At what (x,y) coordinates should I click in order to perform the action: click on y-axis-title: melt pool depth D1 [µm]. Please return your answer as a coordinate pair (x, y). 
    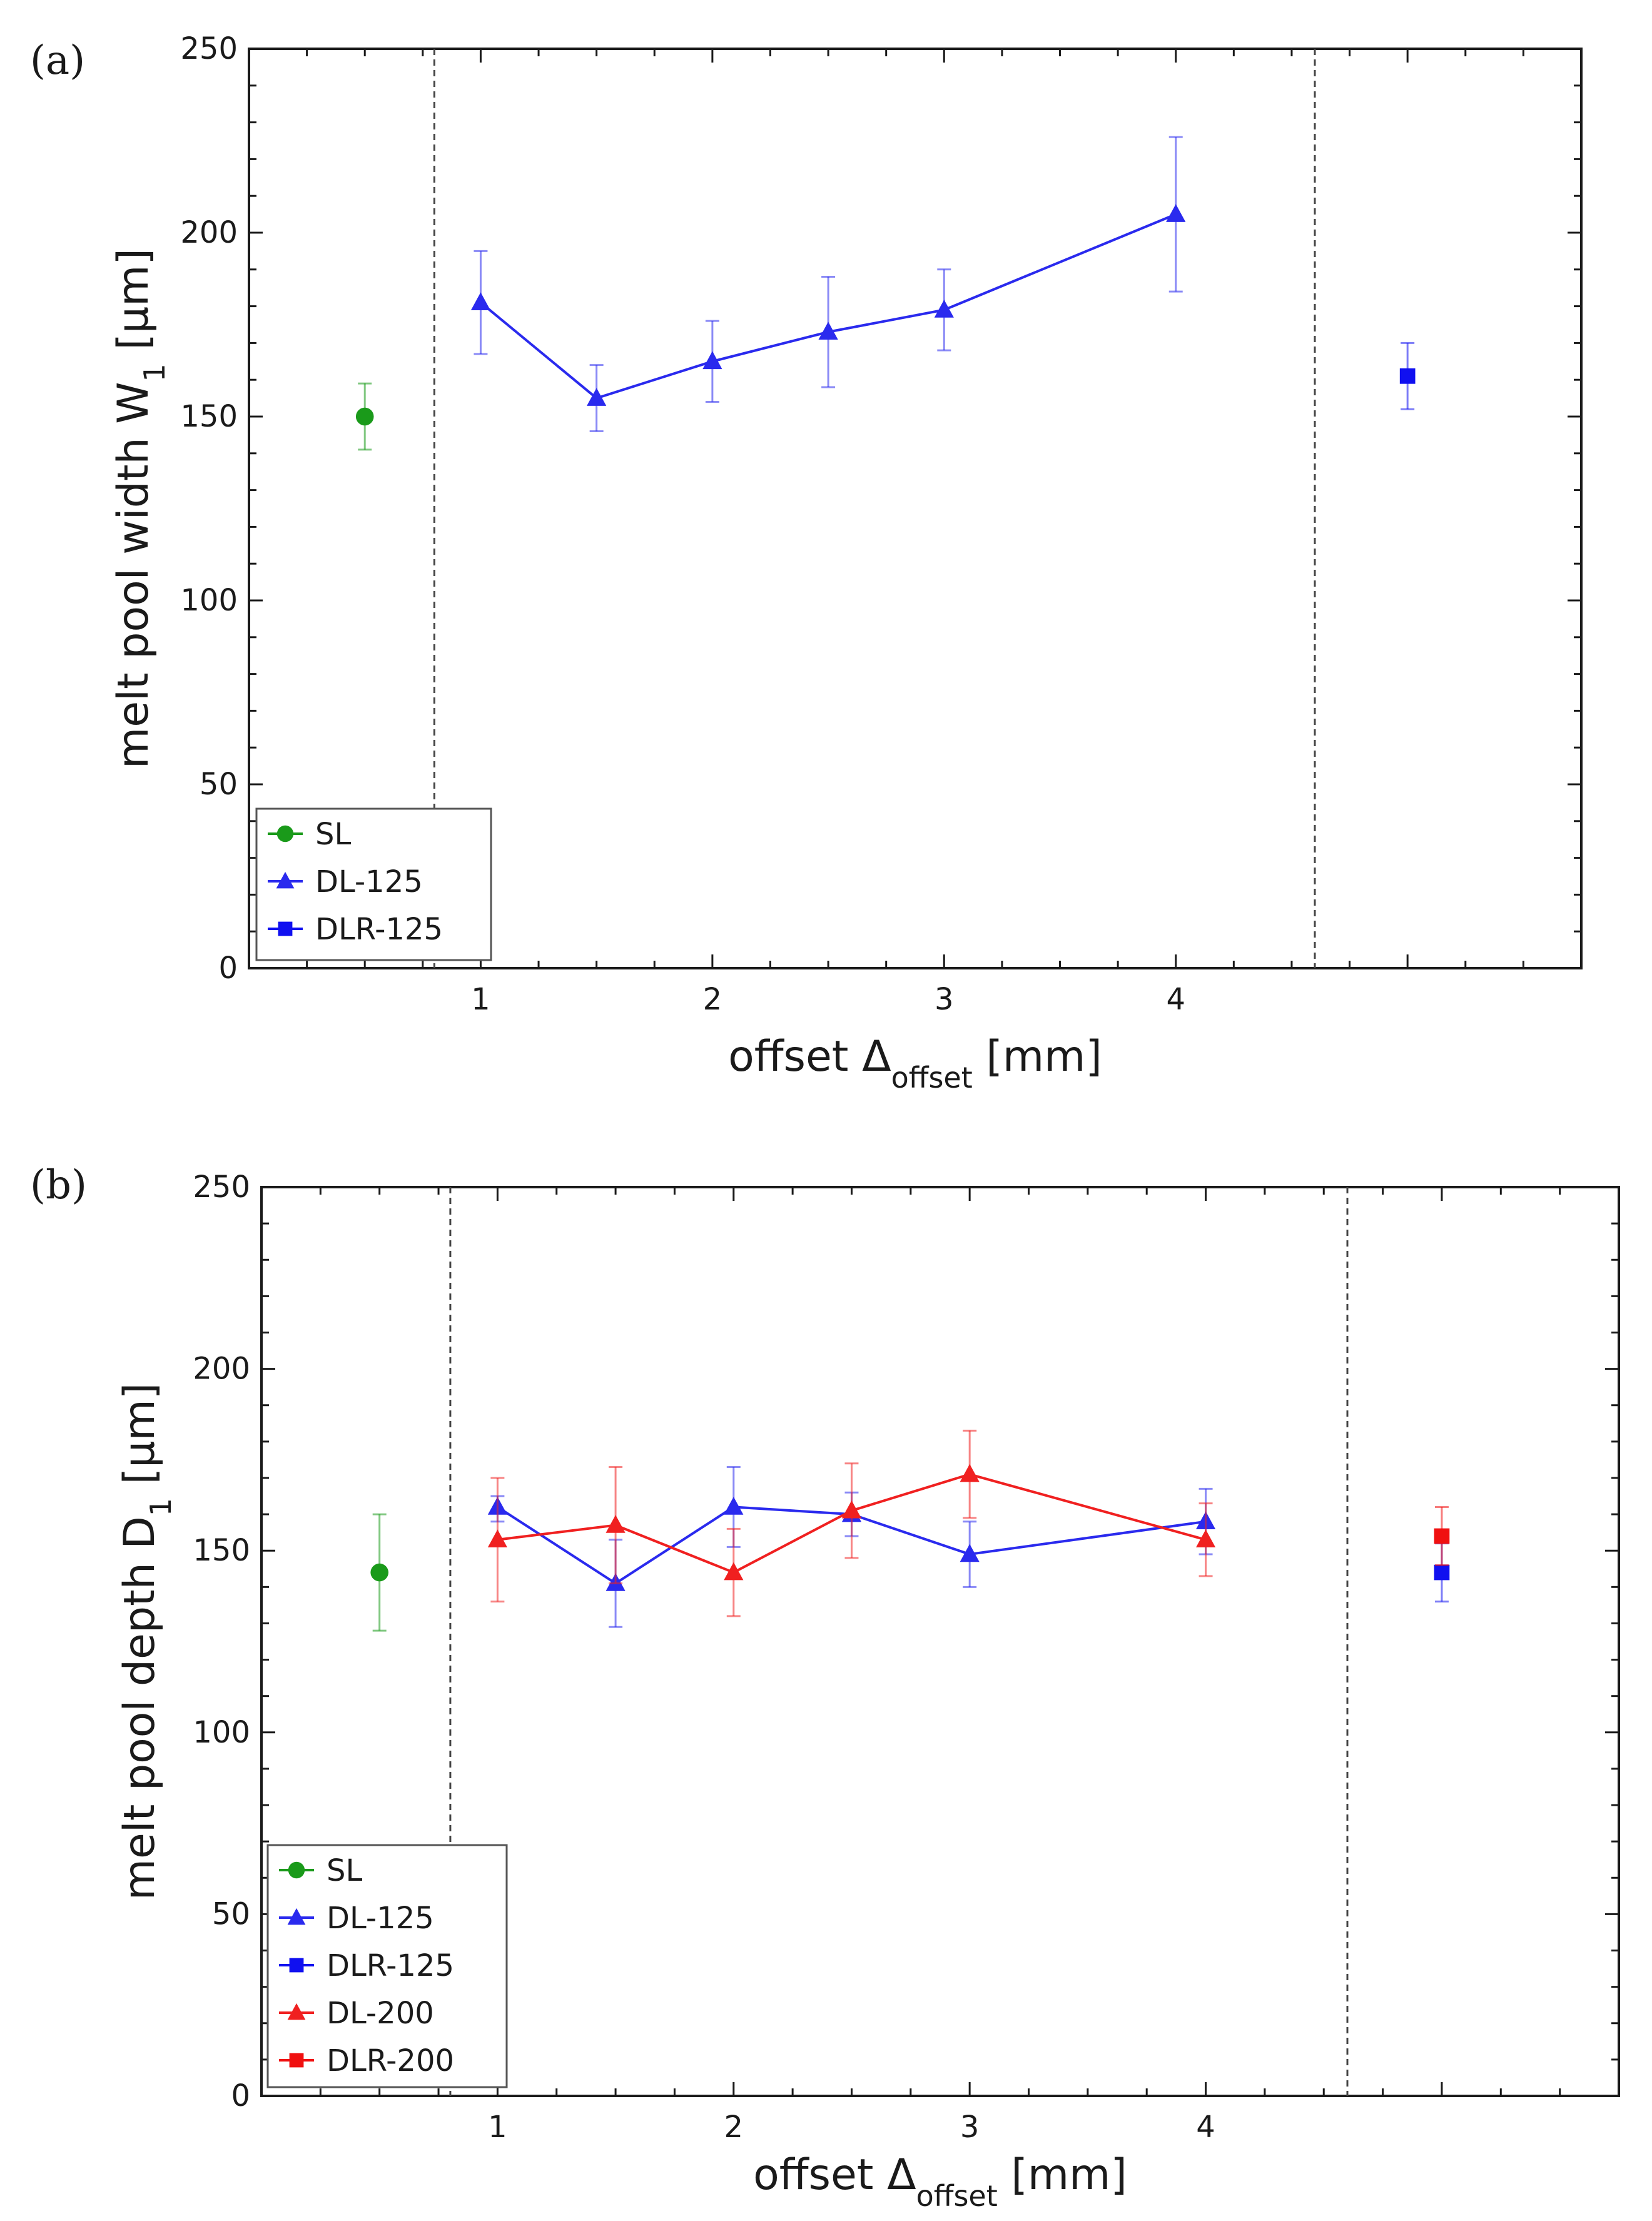
    Looking at the image, I should click on (147, 1642).